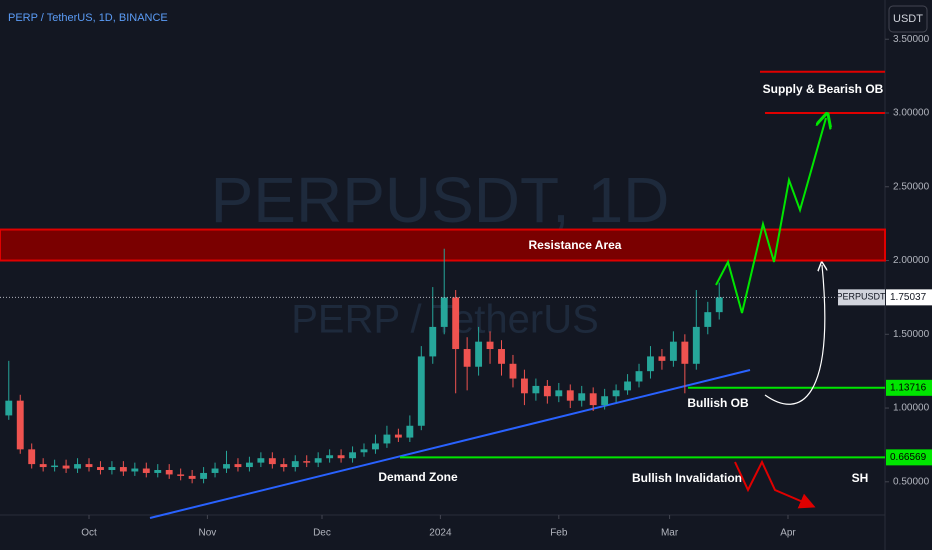 The width and height of the screenshot is (932, 550). What do you see at coordinates (322, 533) in the screenshot?
I see `x-tick-label: Dec` at bounding box center [322, 533].